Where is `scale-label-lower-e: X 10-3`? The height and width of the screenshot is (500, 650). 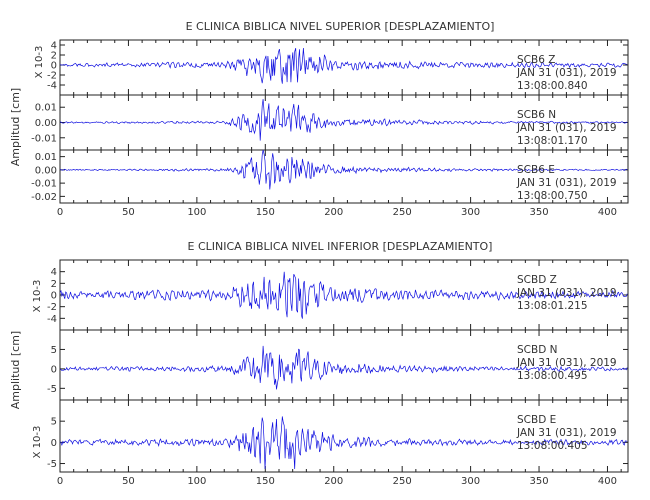
scale-label-lower-e: X 10-3 is located at coordinates (37, 442).